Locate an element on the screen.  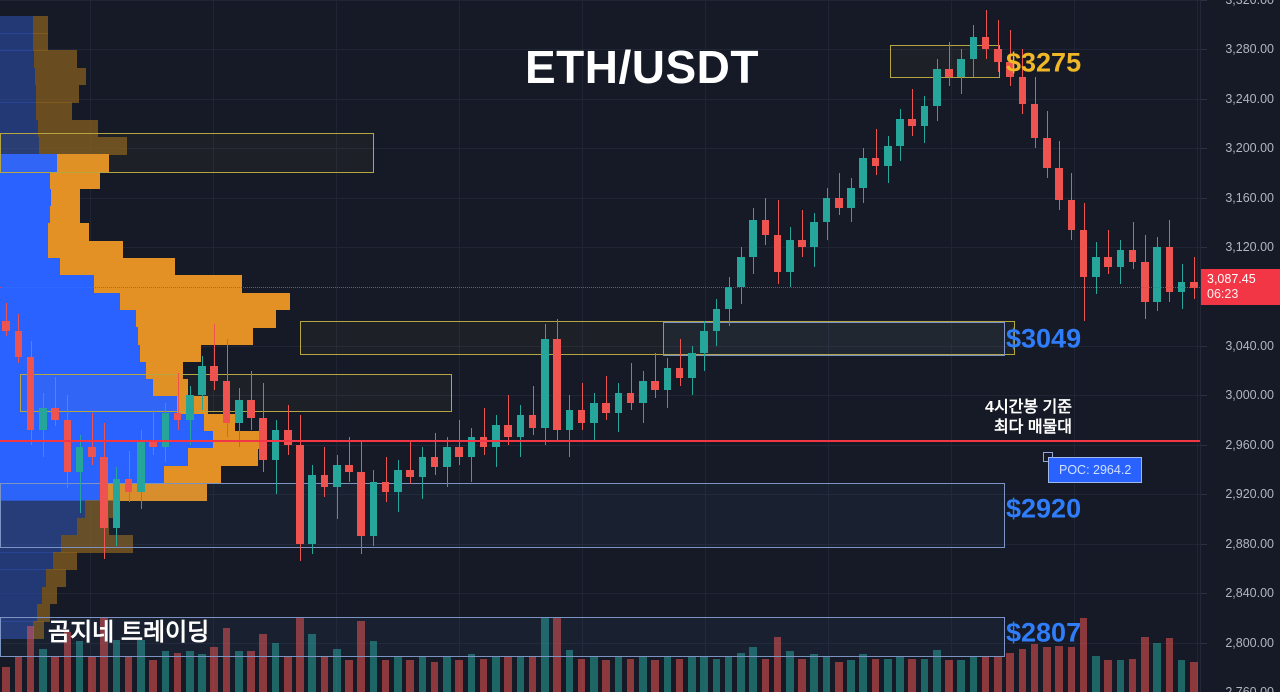
zone-3049-upper is located at coordinates (657, 338).